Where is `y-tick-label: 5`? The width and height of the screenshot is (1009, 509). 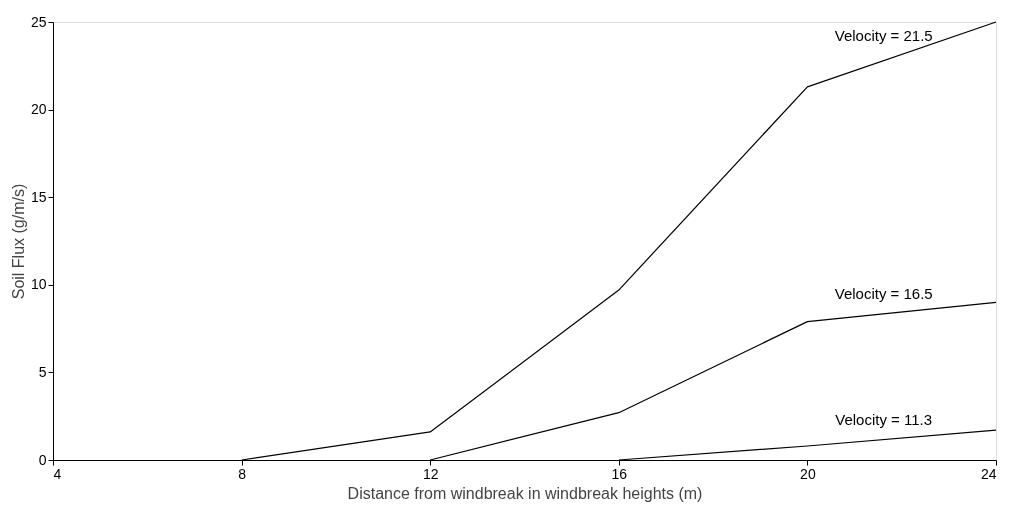
y-tick-label: 5 is located at coordinates (42, 371).